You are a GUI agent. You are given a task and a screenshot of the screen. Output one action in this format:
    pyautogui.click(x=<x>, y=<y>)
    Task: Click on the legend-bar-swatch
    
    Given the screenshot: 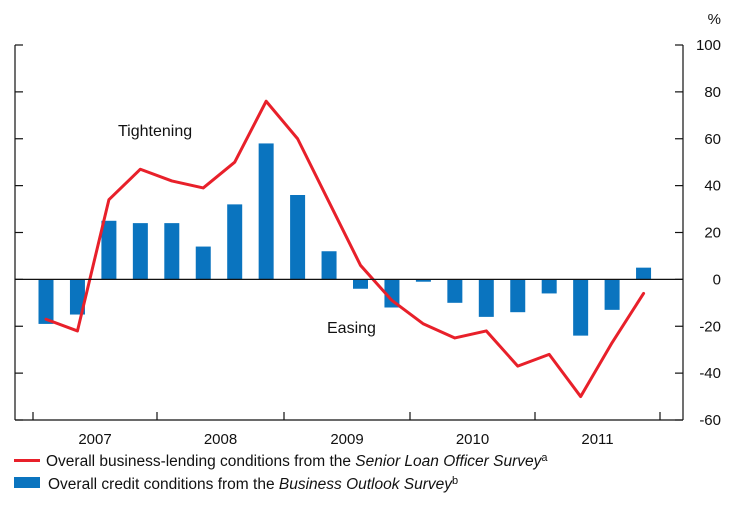 What is the action you would take?
    pyautogui.click(x=27, y=483)
    